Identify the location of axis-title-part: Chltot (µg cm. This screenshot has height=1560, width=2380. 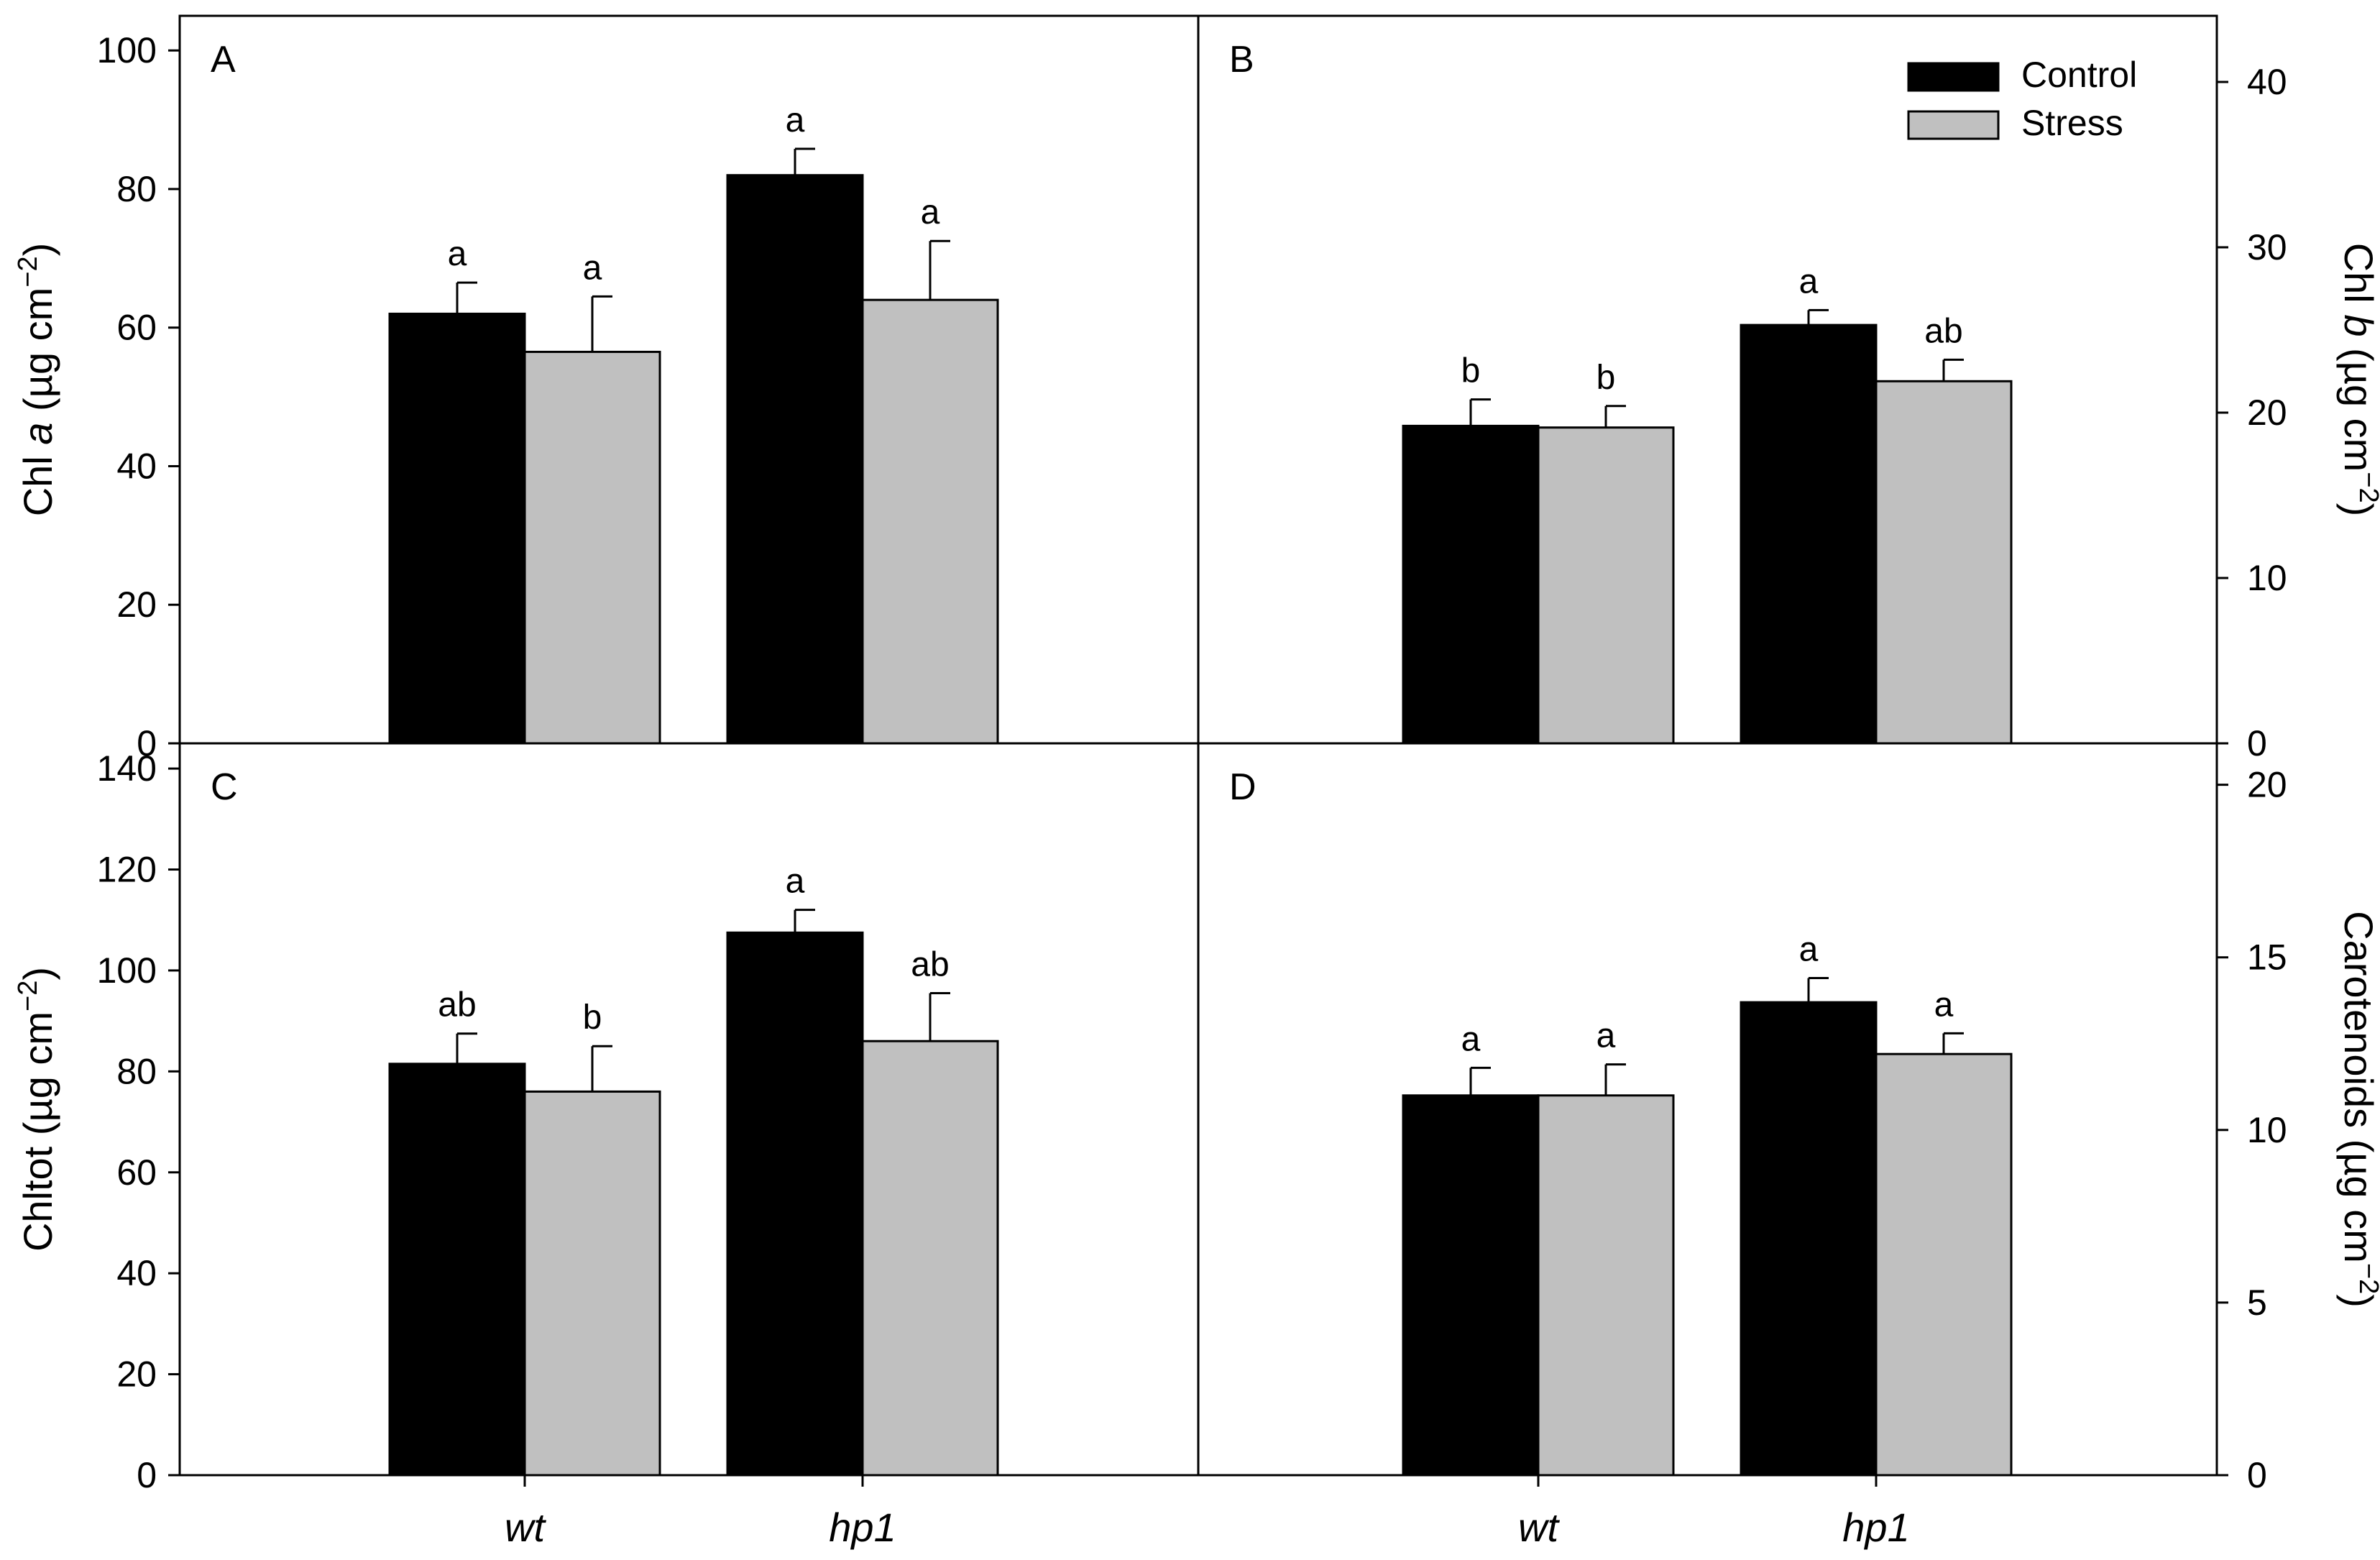
(37, 1131).